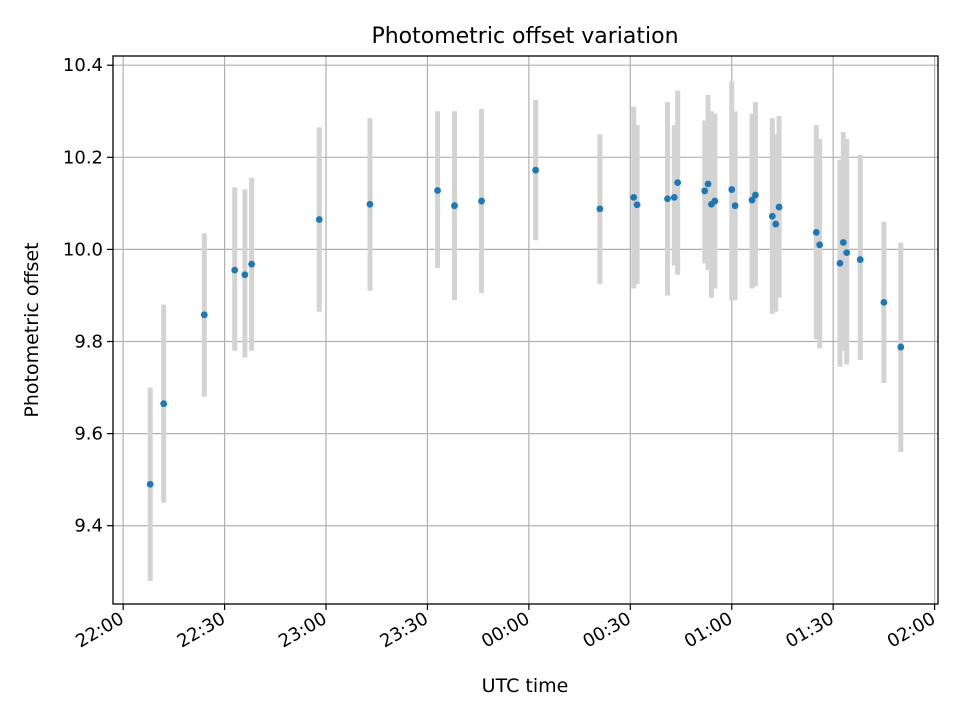 This screenshot has height=720, width=960. Describe the element at coordinates (524, 36) in the screenshot. I see `chart-title: Photometric offset variation` at that location.